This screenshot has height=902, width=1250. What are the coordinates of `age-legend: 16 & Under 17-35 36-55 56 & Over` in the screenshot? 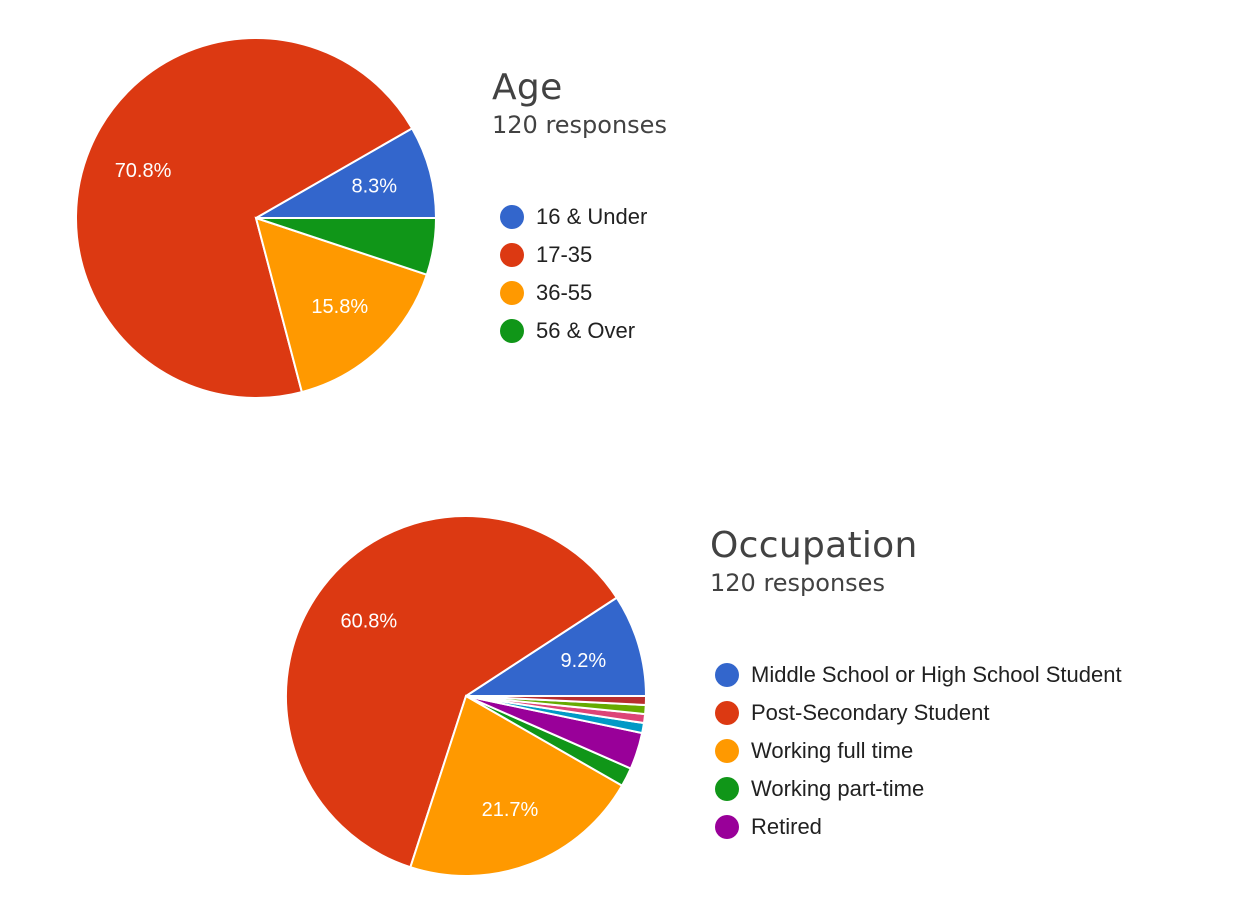 It's located at (573, 274).